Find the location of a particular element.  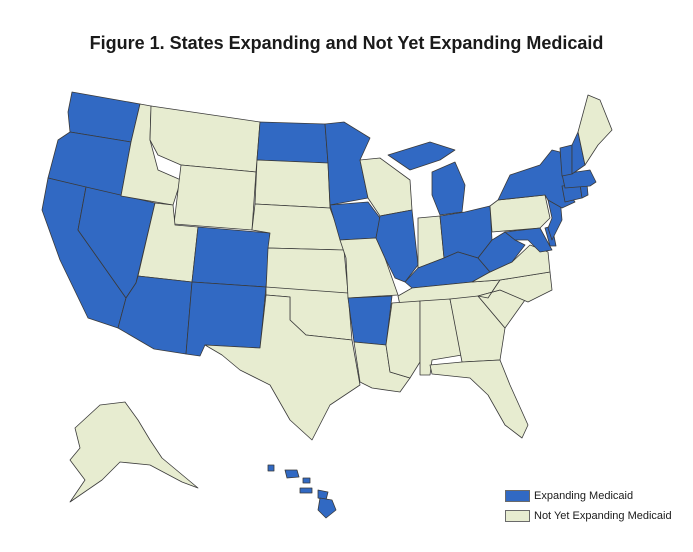

state-fl is located at coordinates (479, 399).